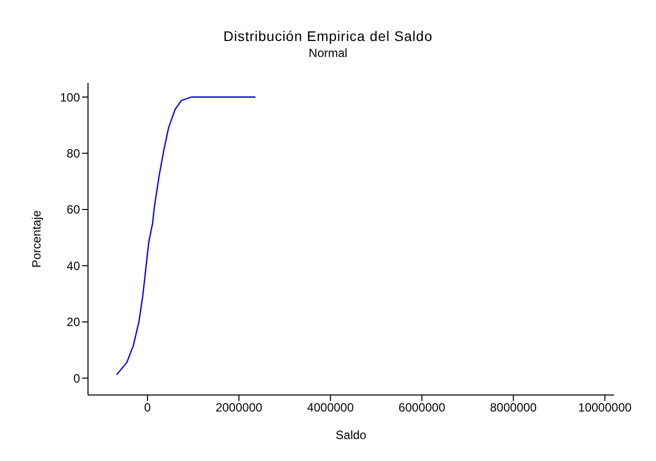  What do you see at coordinates (514, 407) in the screenshot?
I see `x-tick-label: 8000000` at bounding box center [514, 407].